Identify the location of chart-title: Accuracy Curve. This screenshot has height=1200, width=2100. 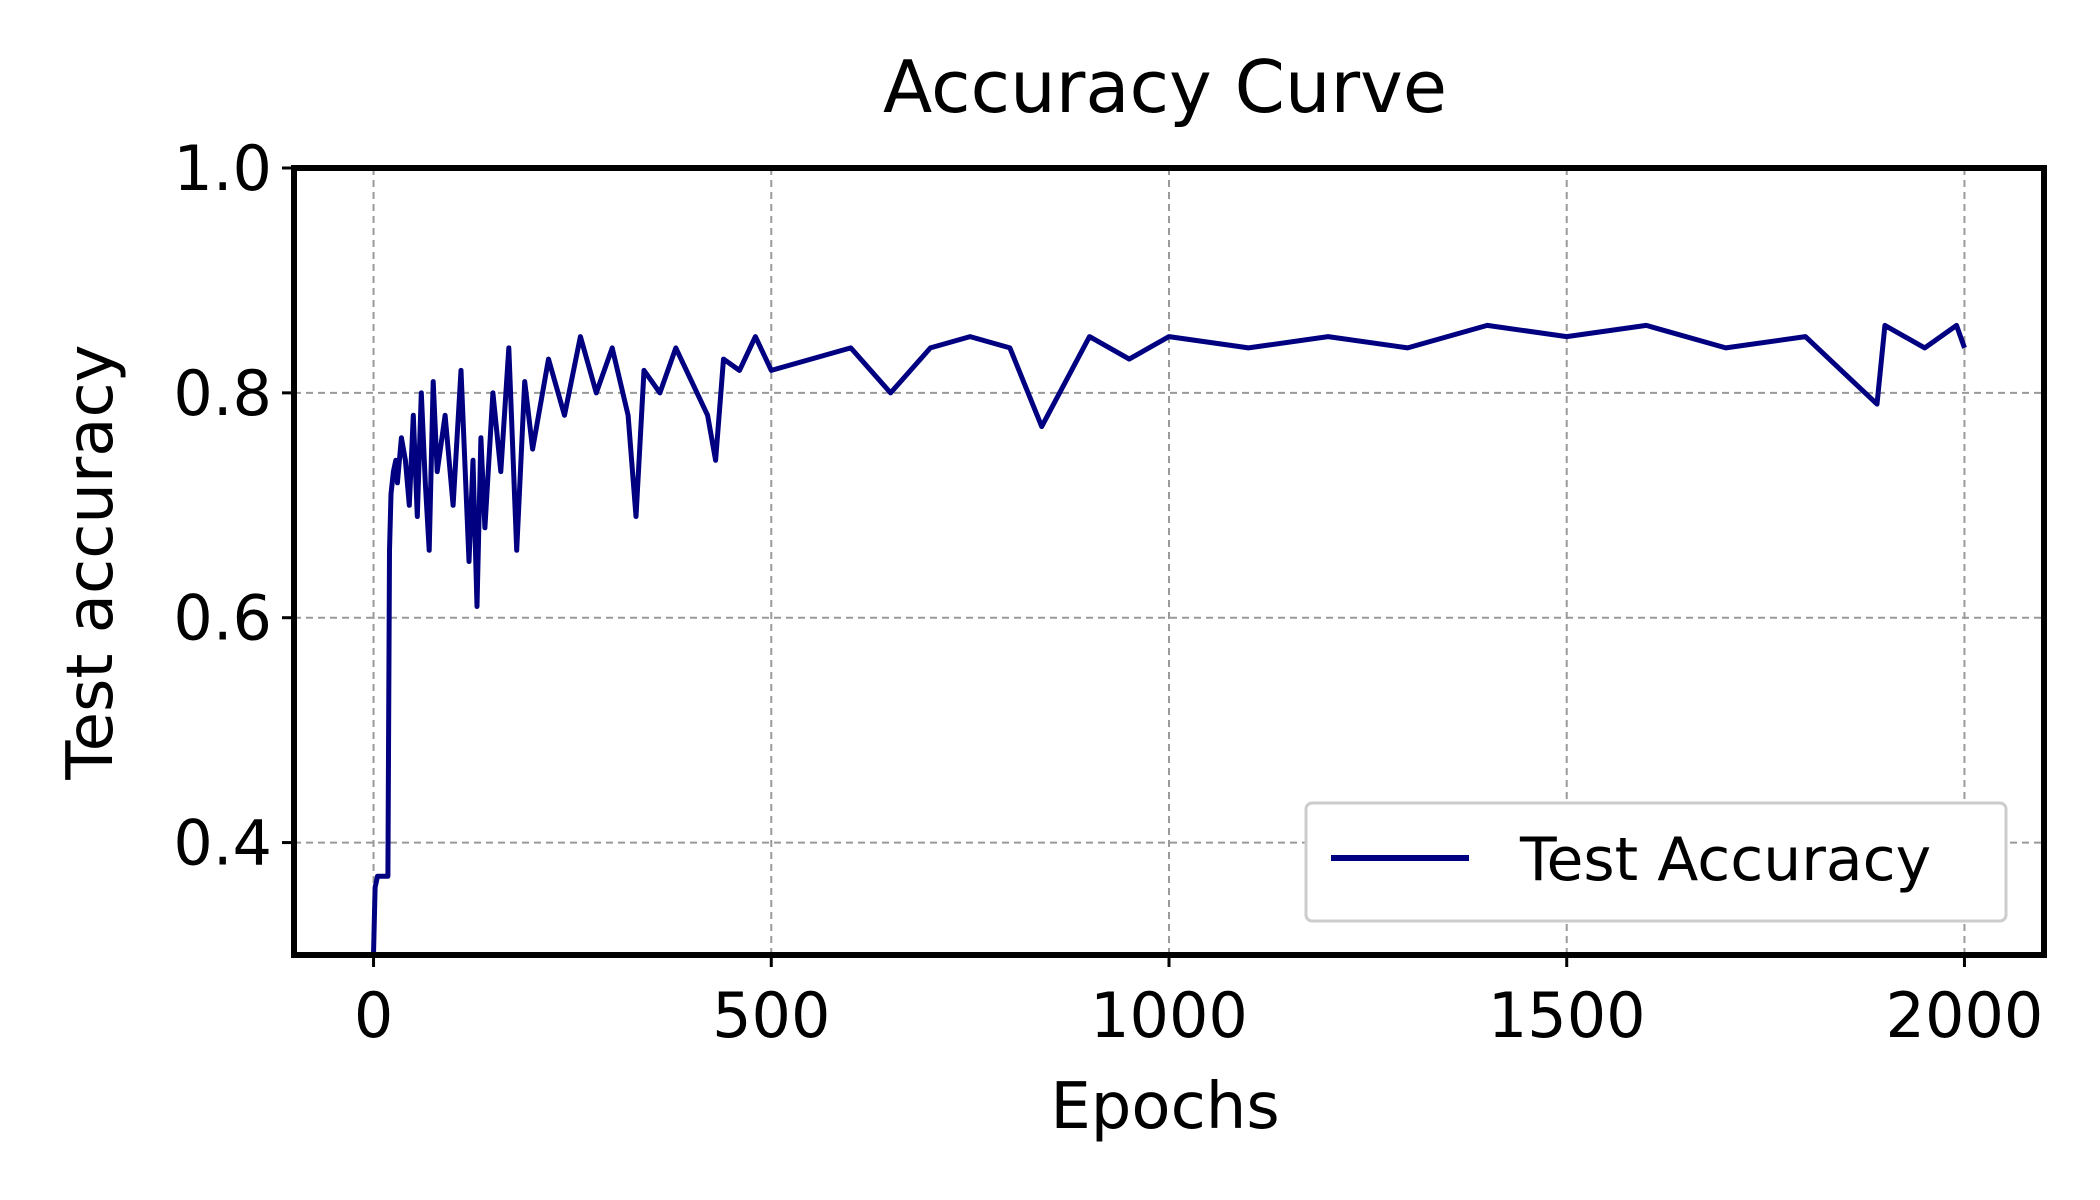
(1165, 87).